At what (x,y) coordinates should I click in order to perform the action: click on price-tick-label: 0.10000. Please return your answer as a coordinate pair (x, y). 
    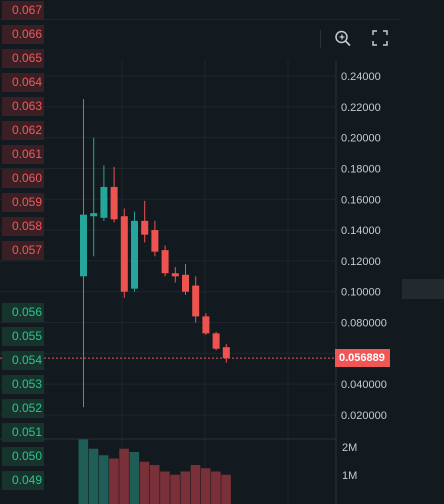
    Looking at the image, I should click on (361, 293).